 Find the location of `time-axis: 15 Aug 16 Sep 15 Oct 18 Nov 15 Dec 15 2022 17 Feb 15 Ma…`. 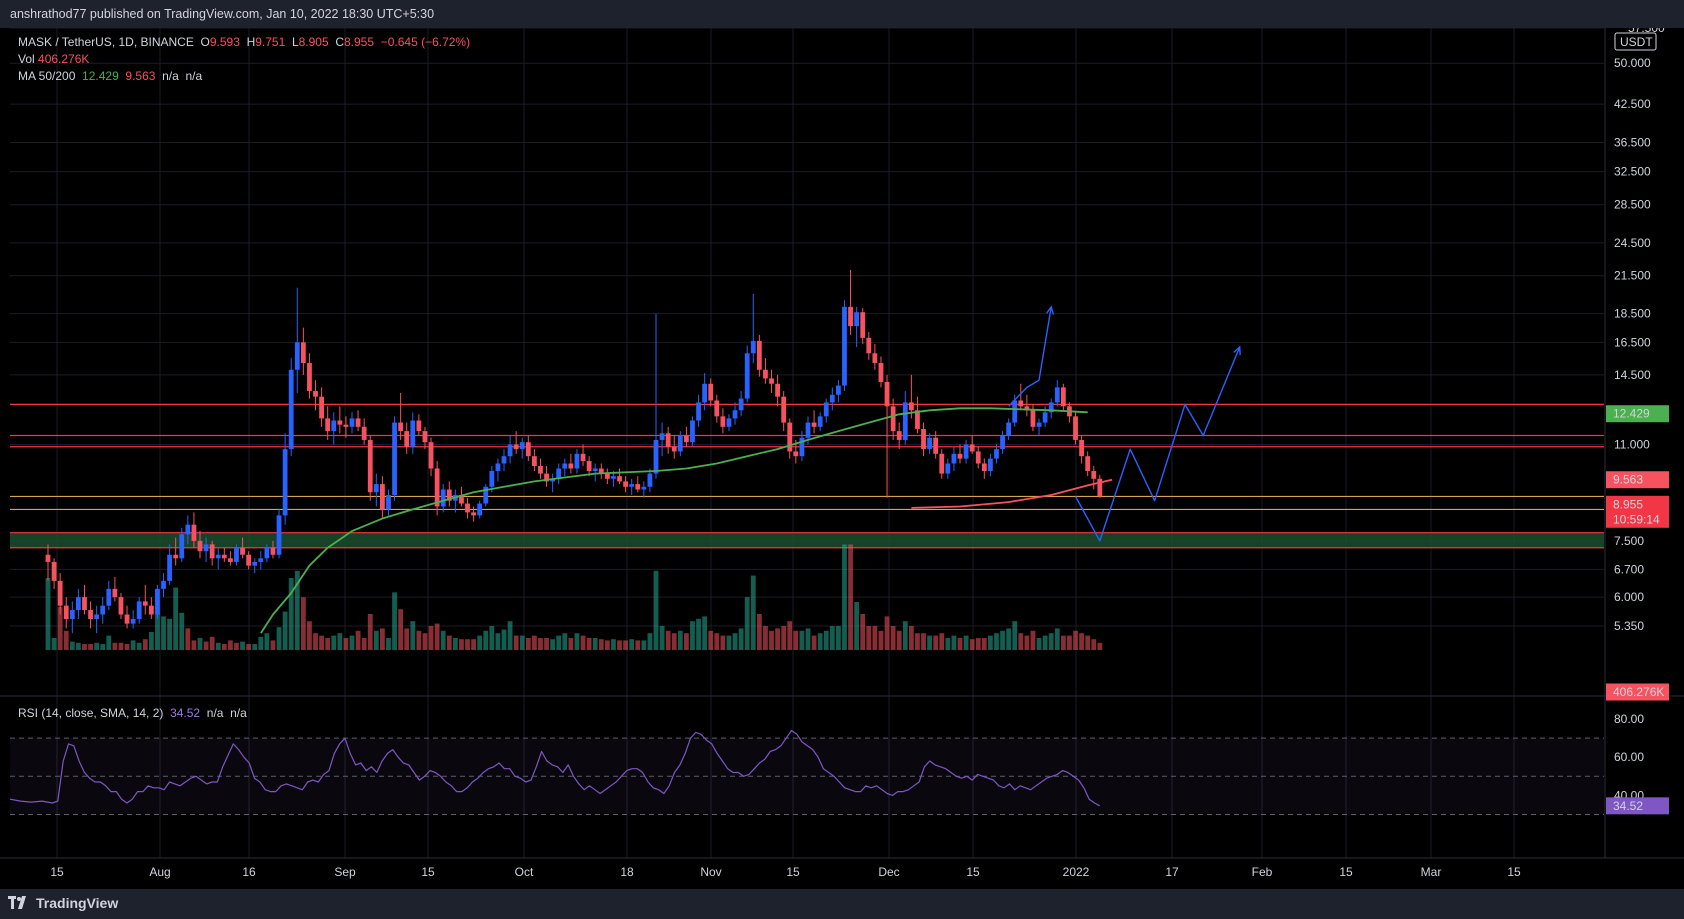

time-axis: 15 Aug 16 Sep 15 Oct 18 Nov 15 Dec 15 2022 17 Feb 15 Ma… is located at coordinates (785, 872).